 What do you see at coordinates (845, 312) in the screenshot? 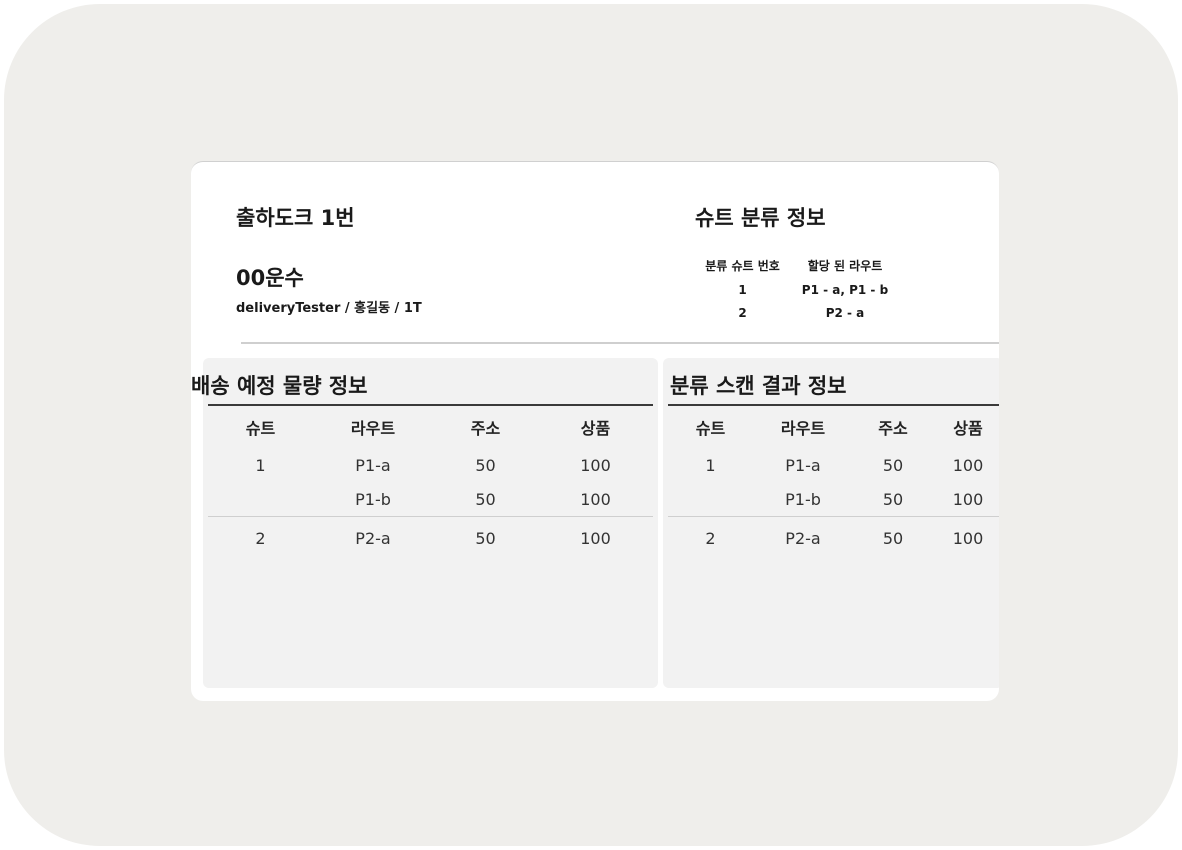
I see `assigned-routes: P2 - a` at bounding box center [845, 312].